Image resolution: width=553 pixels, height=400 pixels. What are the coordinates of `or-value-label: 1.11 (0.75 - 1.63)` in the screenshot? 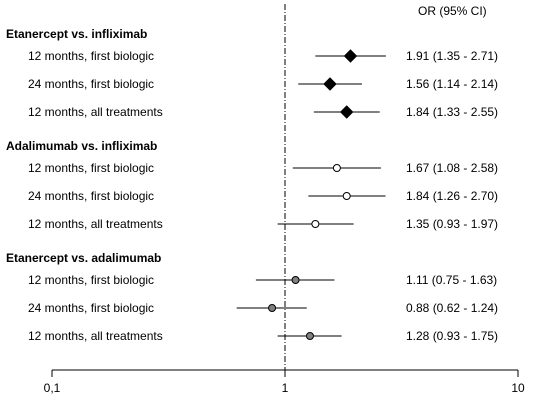 It's located at (451, 280).